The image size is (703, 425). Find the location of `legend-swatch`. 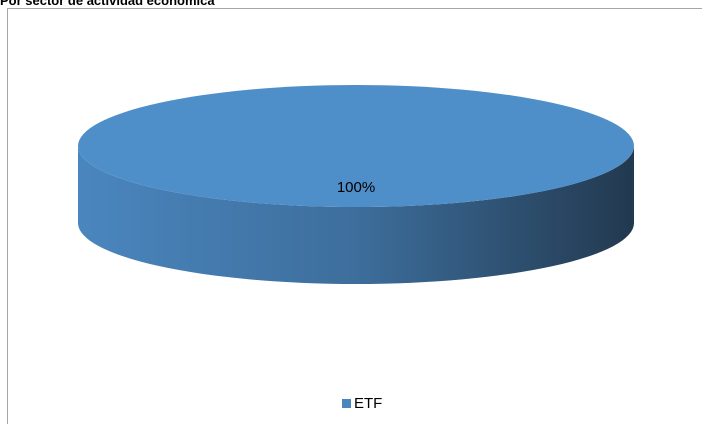

legend-swatch is located at coordinates (346, 403).